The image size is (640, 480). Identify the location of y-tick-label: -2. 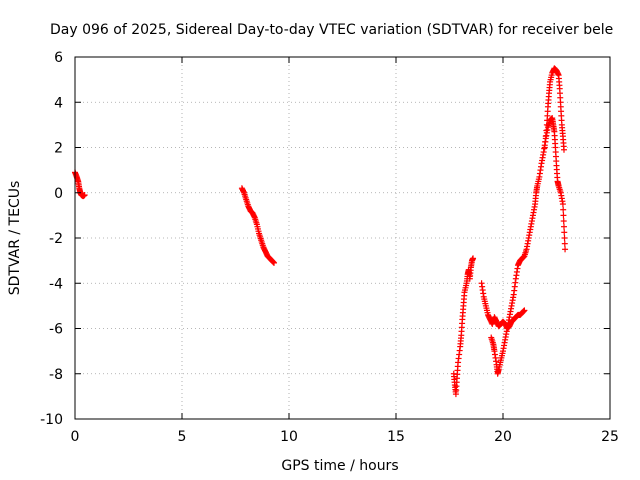
(56, 239).